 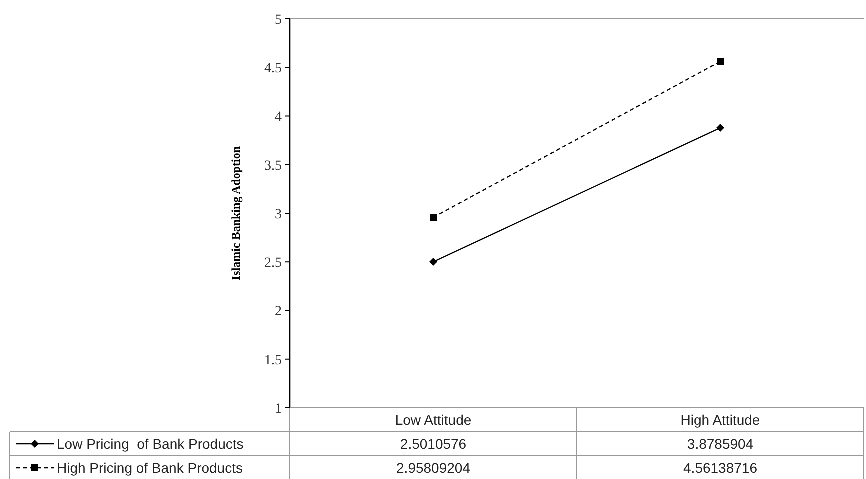 What do you see at coordinates (720, 420) in the screenshot?
I see `x-tick-label: High Attitude` at bounding box center [720, 420].